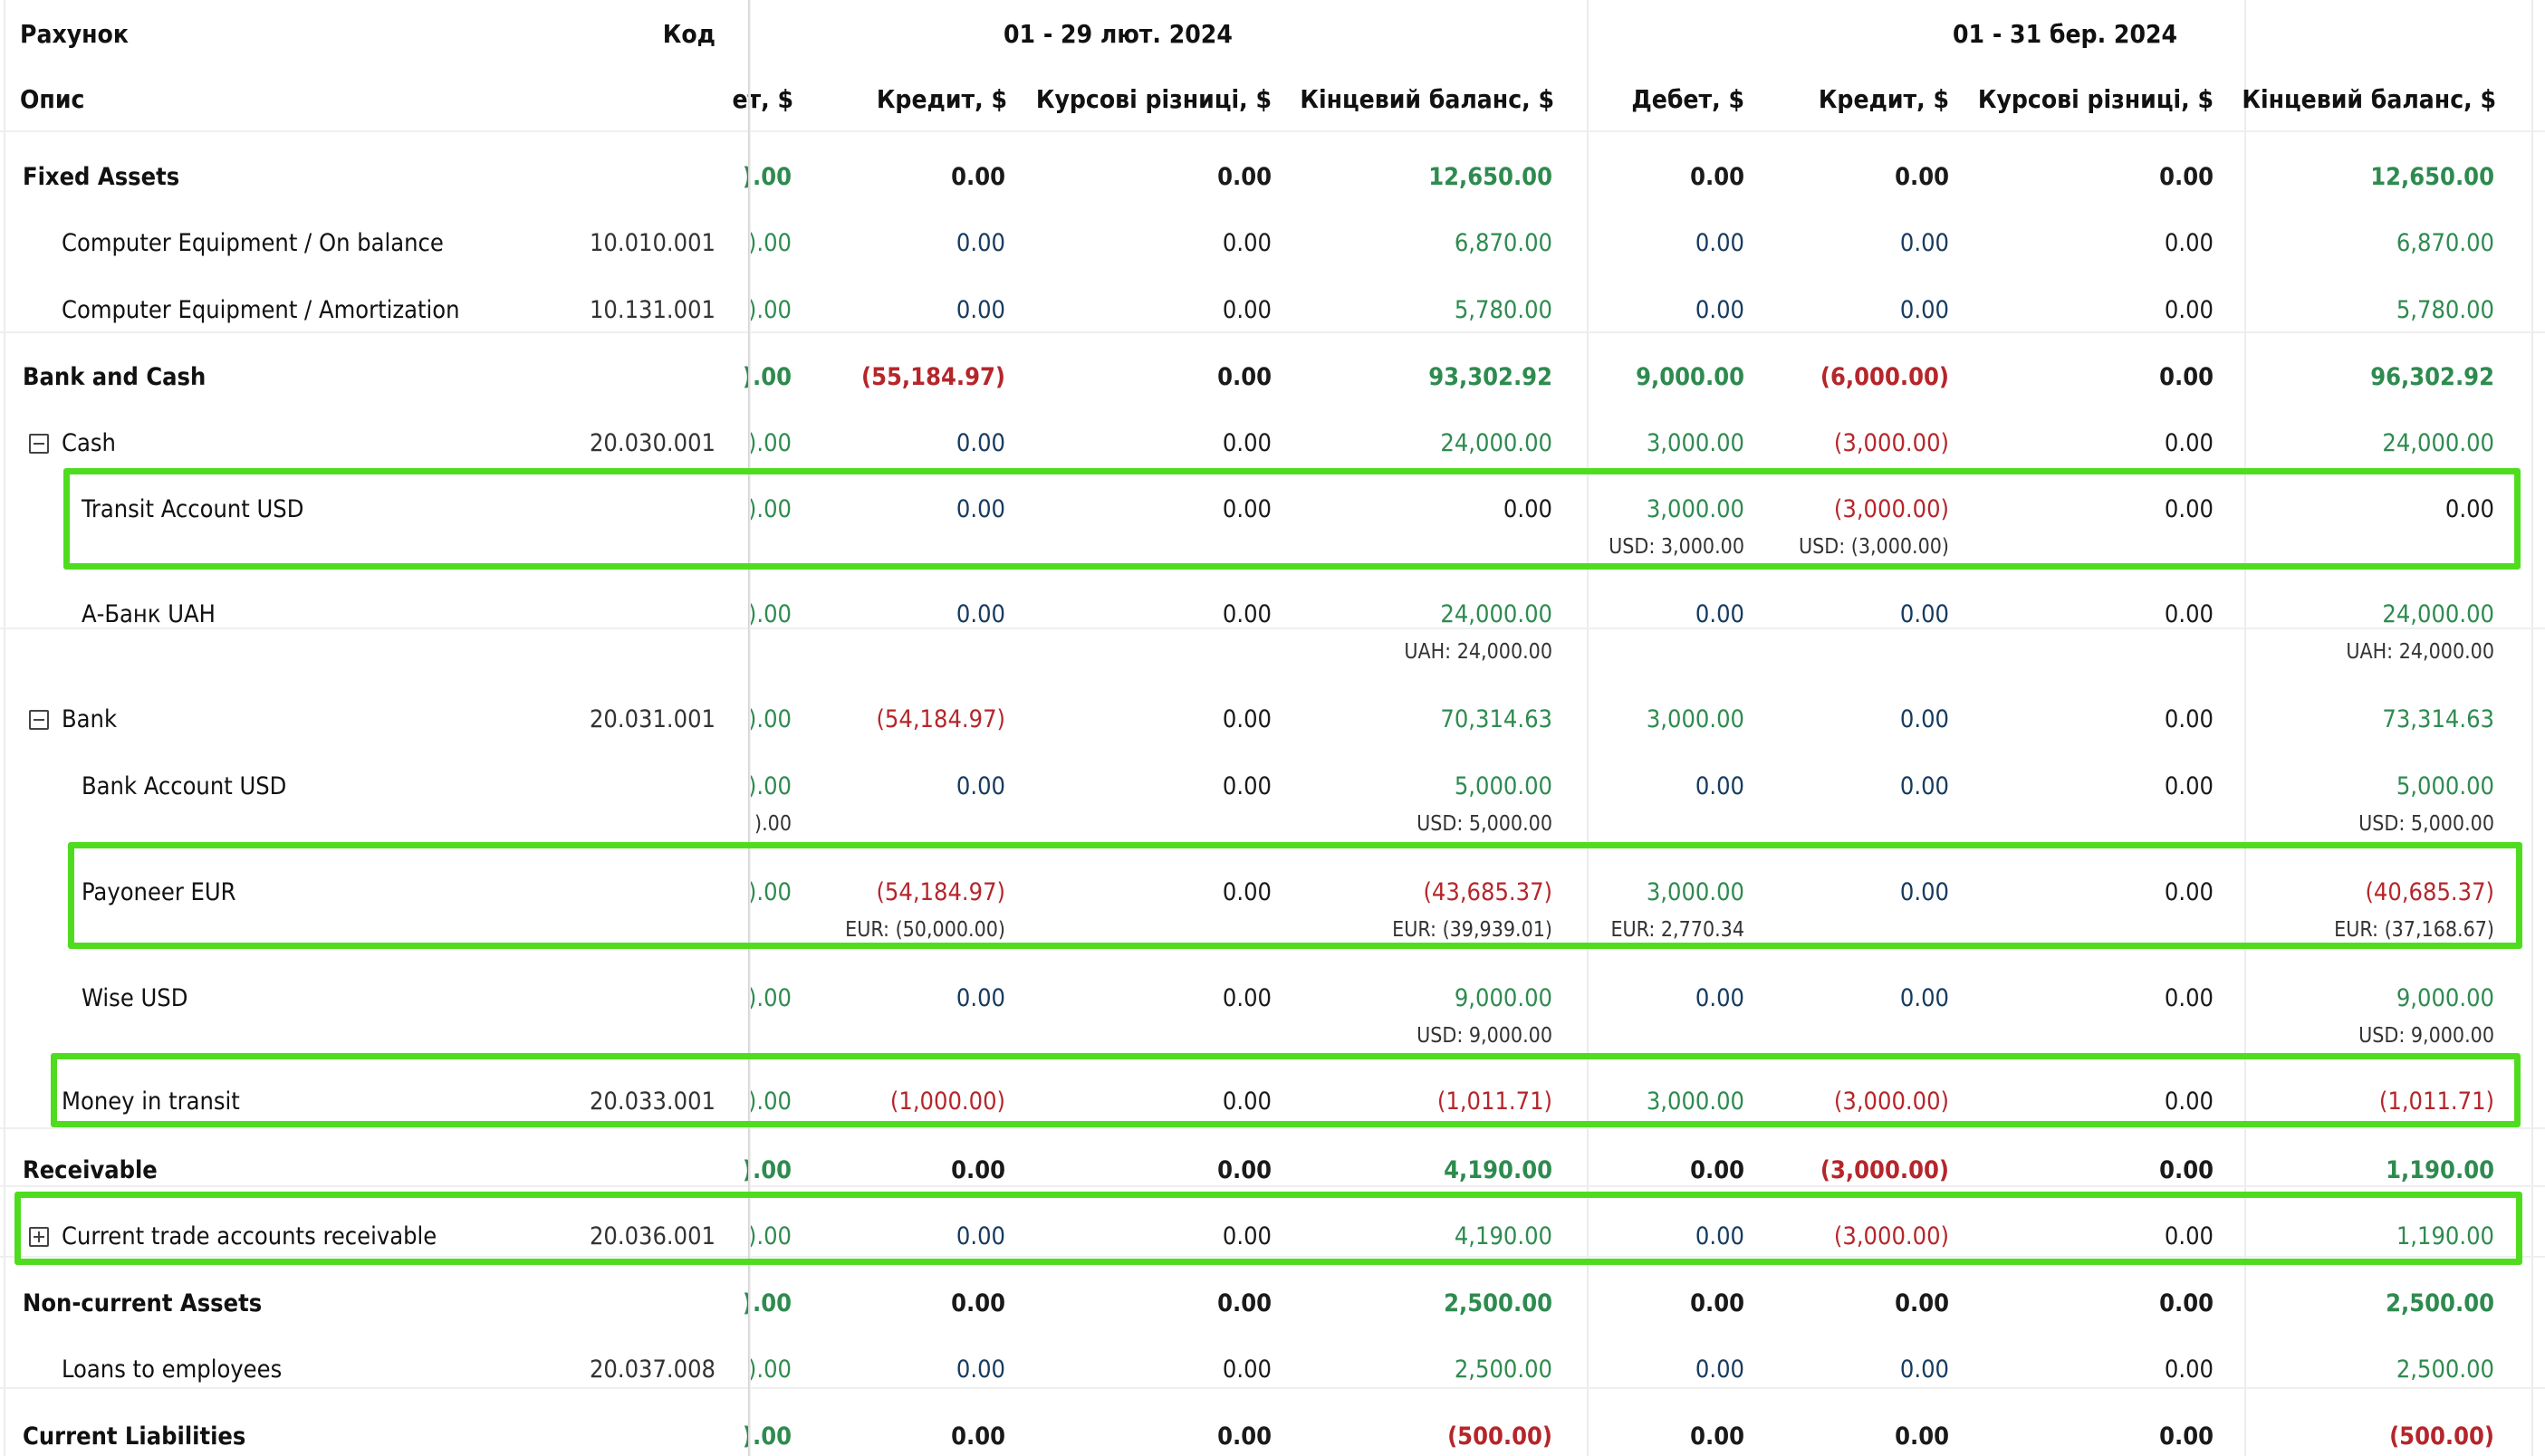 The height and width of the screenshot is (1456, 2545). What do you see at coordinates (1883, 99) in the screenshot?
I see `header-credit-p2: Кредит, $` at bounding box center [1883, 99].